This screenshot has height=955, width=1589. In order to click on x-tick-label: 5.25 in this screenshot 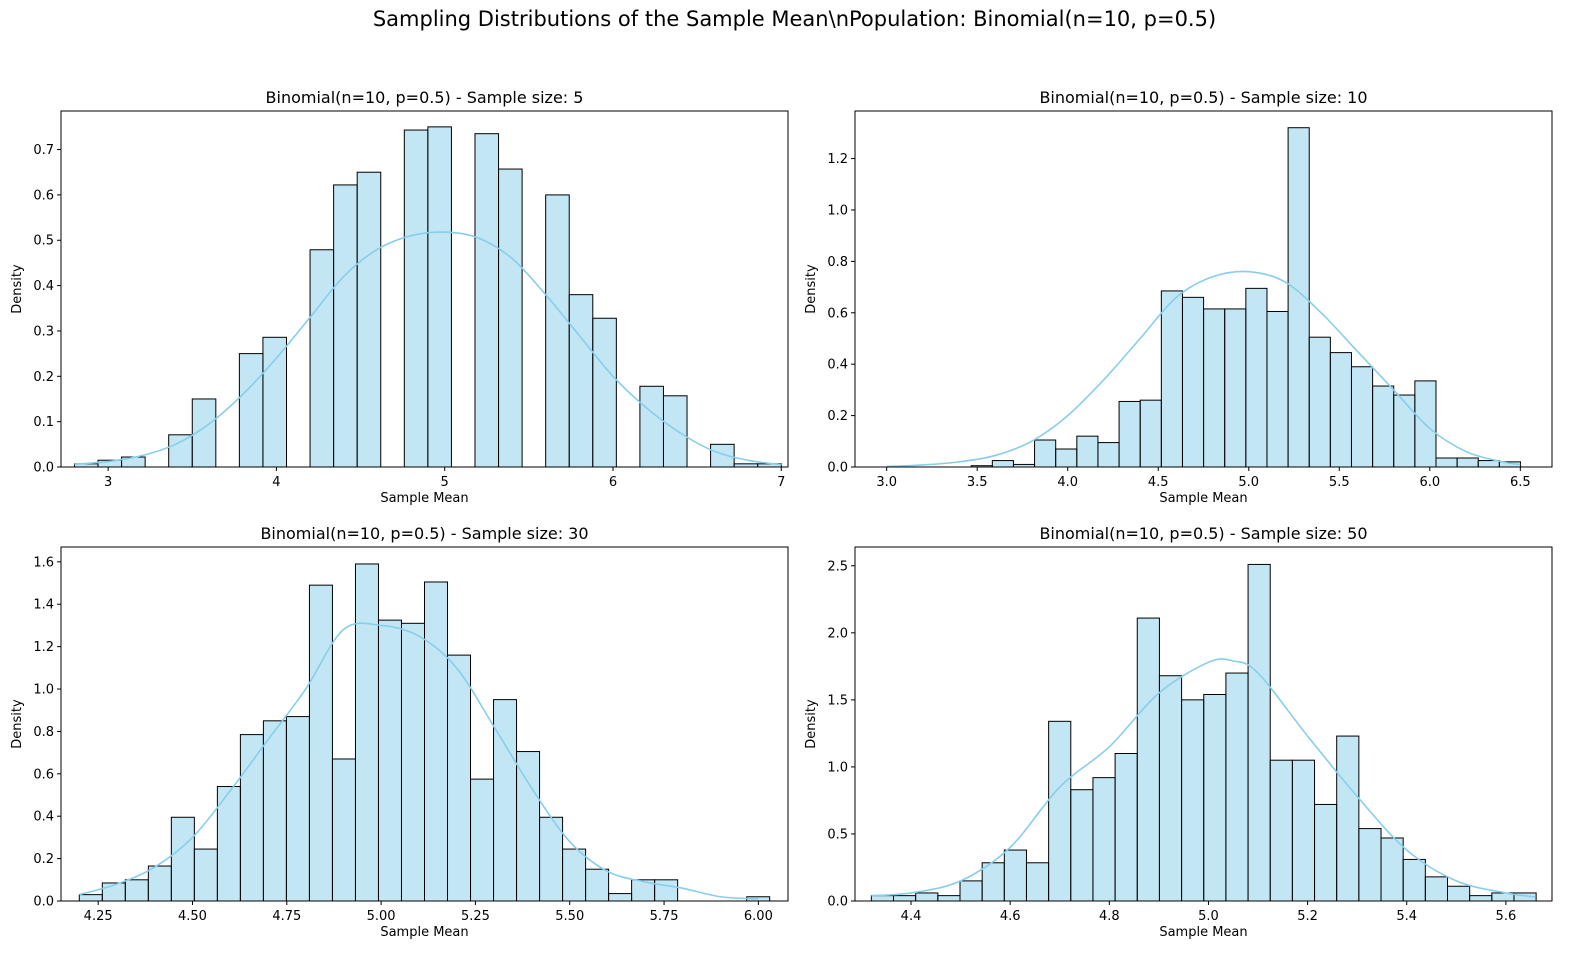, I will do `click(475, 916)`.